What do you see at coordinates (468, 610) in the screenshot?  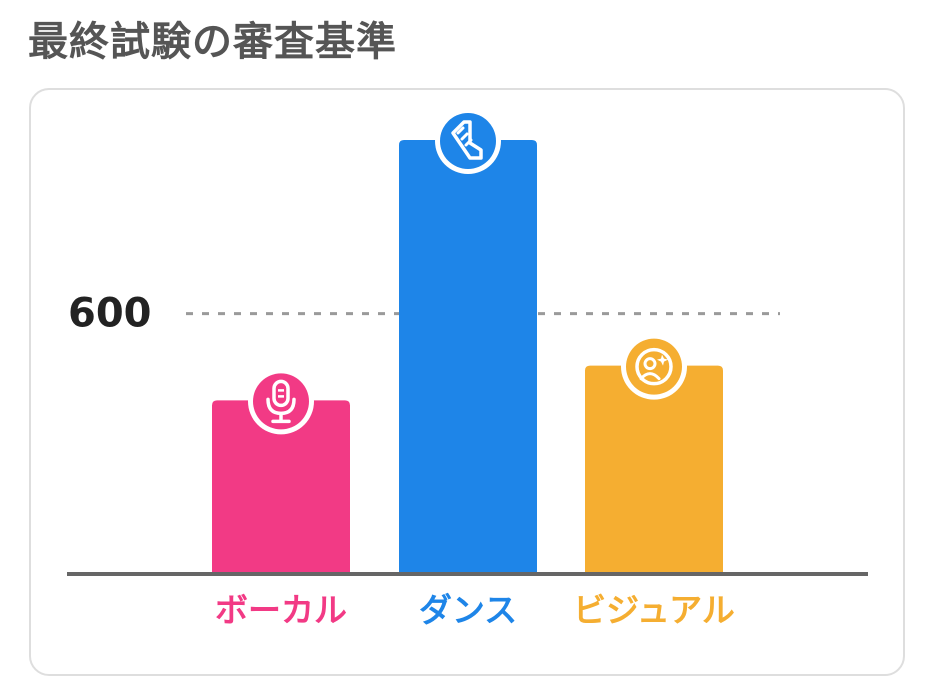 I see `category-label-2: ダンス` at bounding box center [468, 610].